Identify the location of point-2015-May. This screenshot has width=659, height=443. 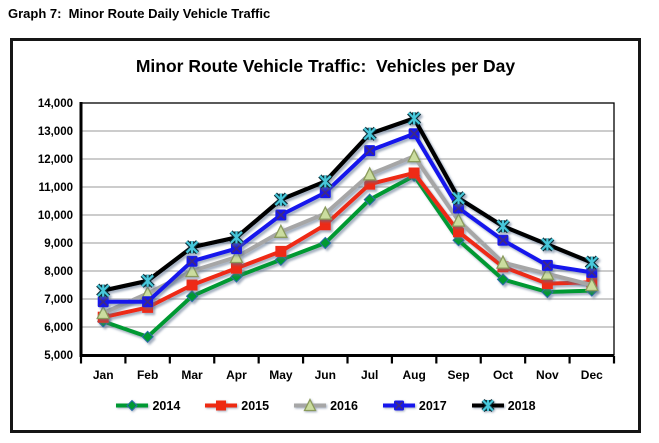
(281, 251).